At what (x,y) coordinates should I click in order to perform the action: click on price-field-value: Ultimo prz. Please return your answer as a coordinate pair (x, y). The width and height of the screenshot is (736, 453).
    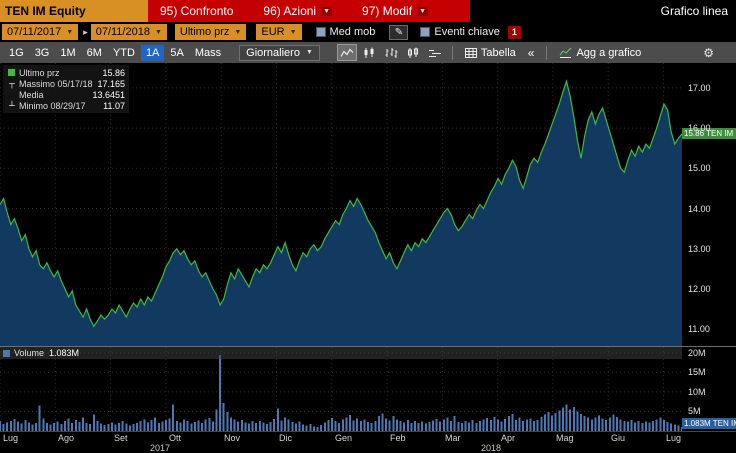
    Looking at the image, I should click on (204, 32).